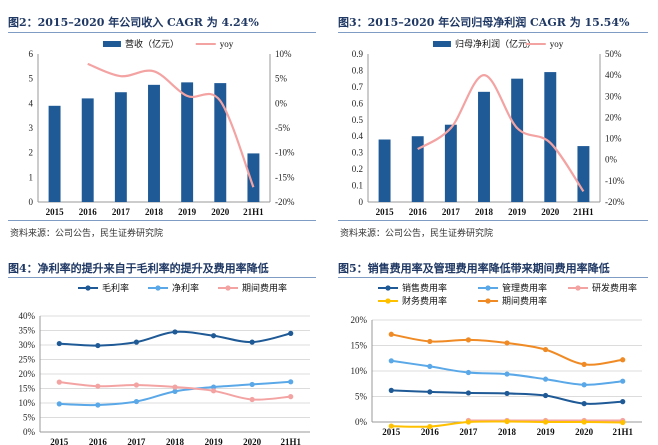 The height and width of the screenshot is (445, 658). What do you see at coordinates (31, 79) in the screenshot?
I see `left-tick-label: 5` at bounding box center [31, 79].